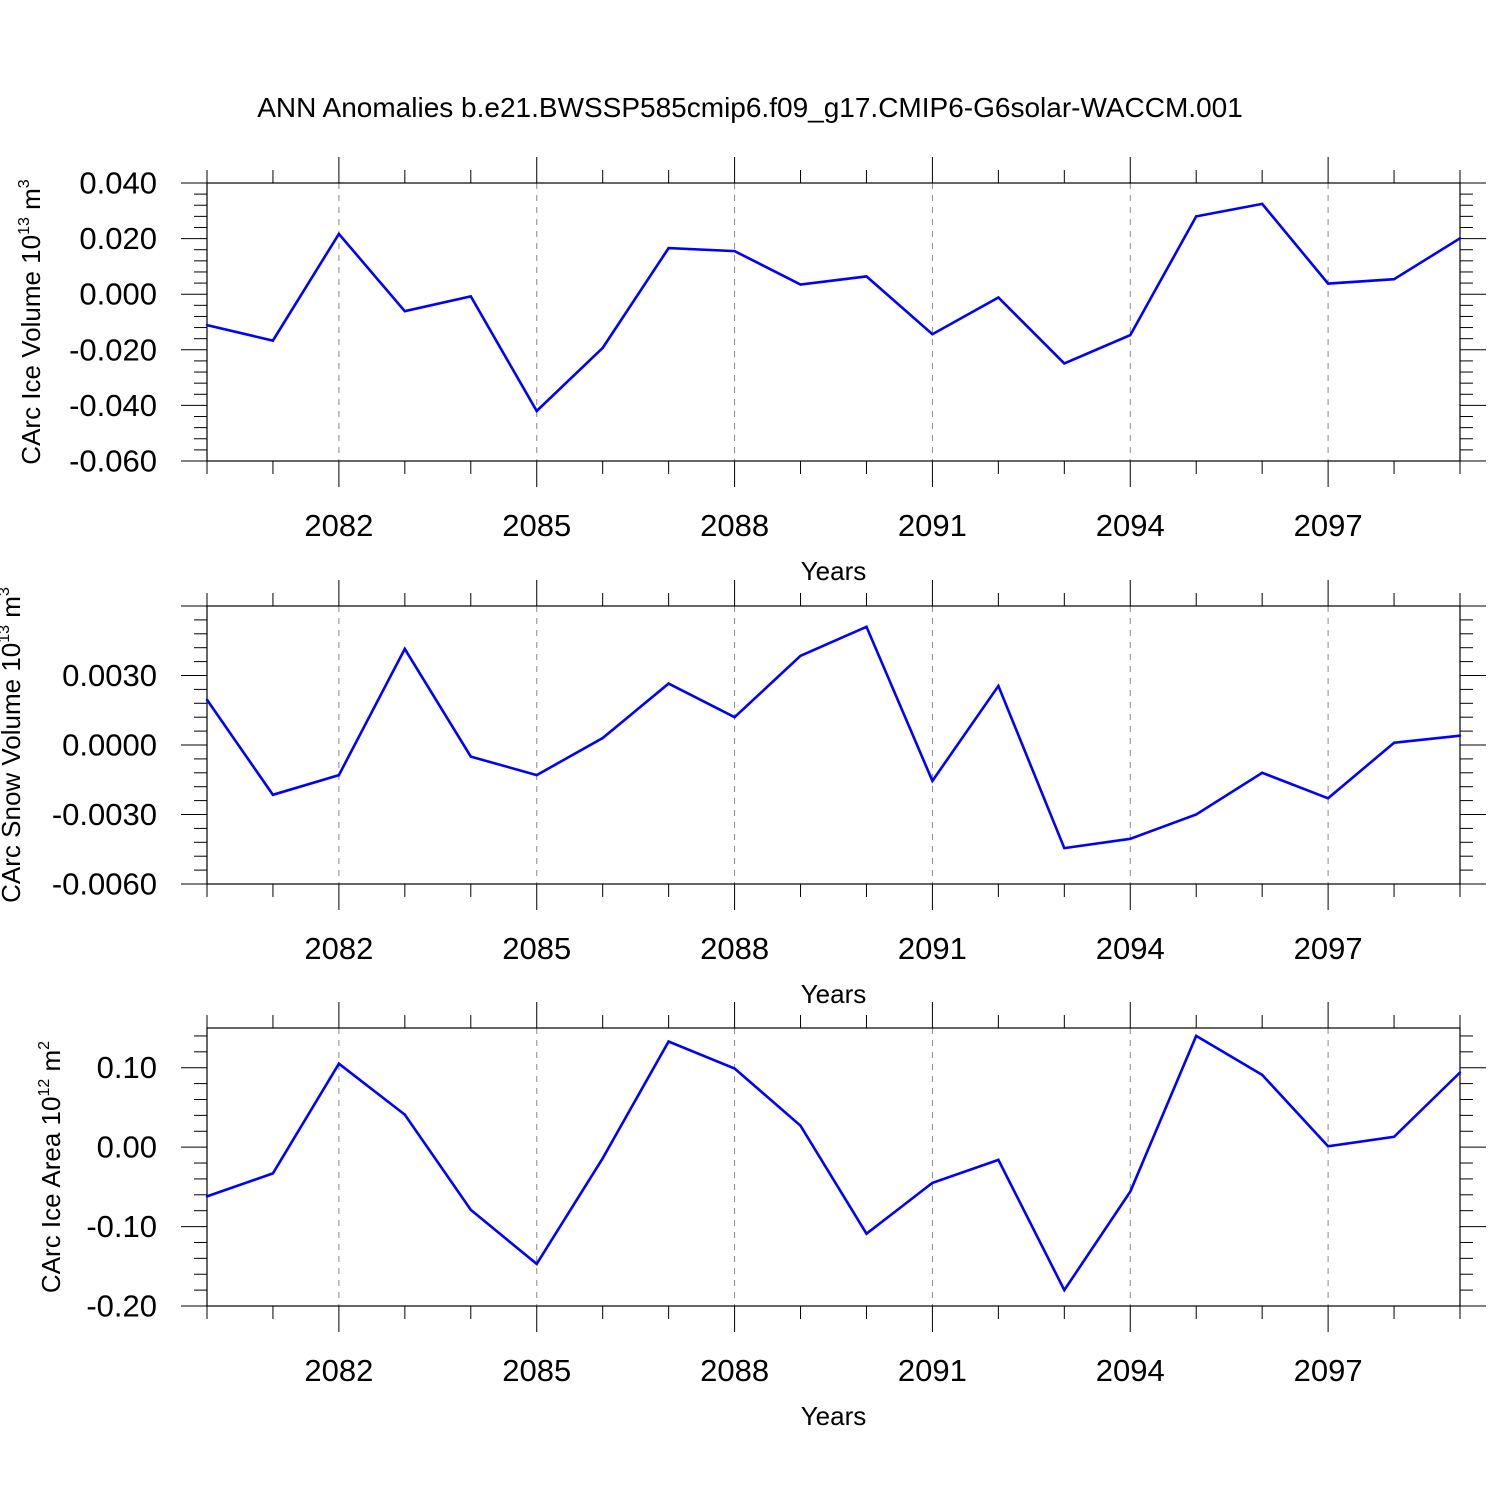 This screenshot has height=1500, width=1500. I want to click on y-tick-label: -0.040, so click(113, 405).